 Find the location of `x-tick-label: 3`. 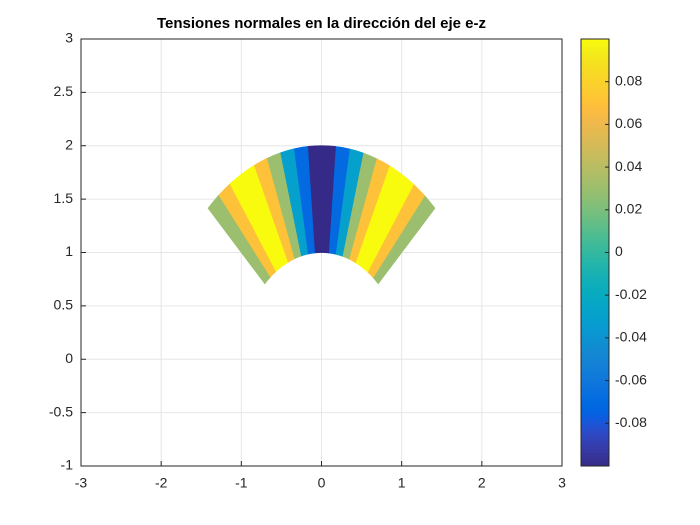

x-tick-label: 3 is located at coordinates (562, 483).